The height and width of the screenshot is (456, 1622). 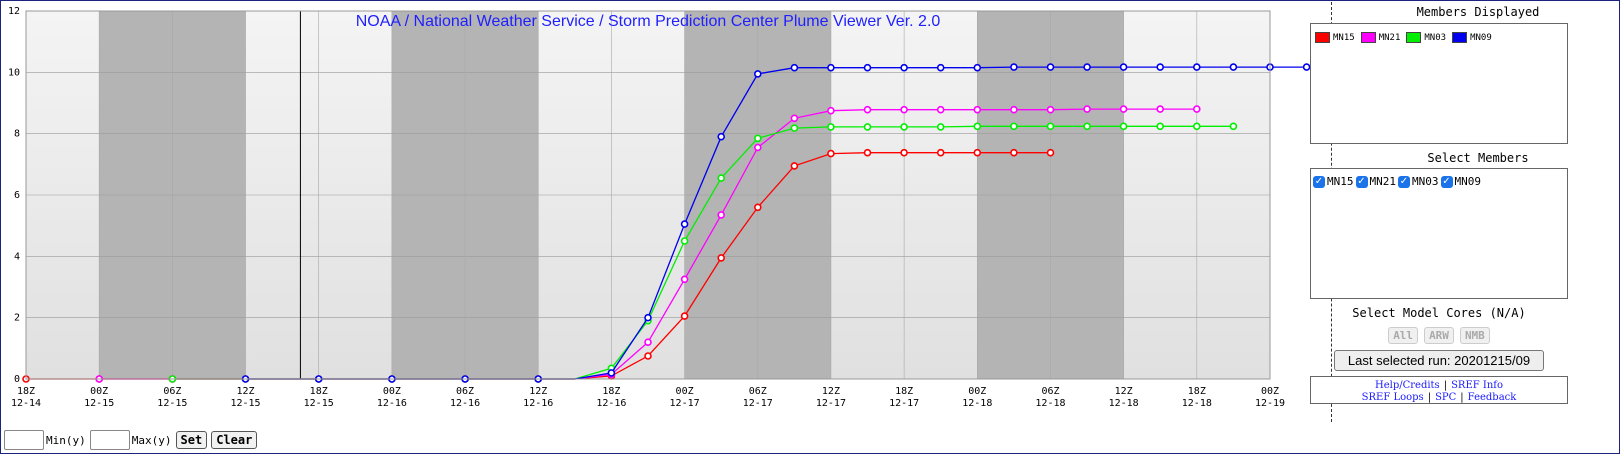 What do you see at coordinates (191, 440) in the screenshot?
I see `set-button: Set` at bounding box center [191, 440].